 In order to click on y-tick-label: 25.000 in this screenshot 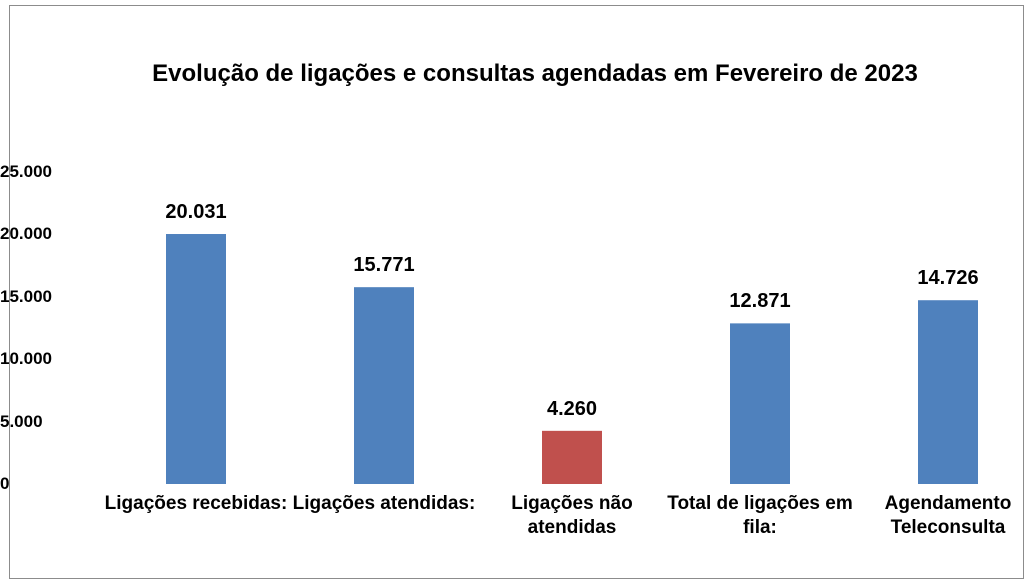, I will do `click(26, 171)`.